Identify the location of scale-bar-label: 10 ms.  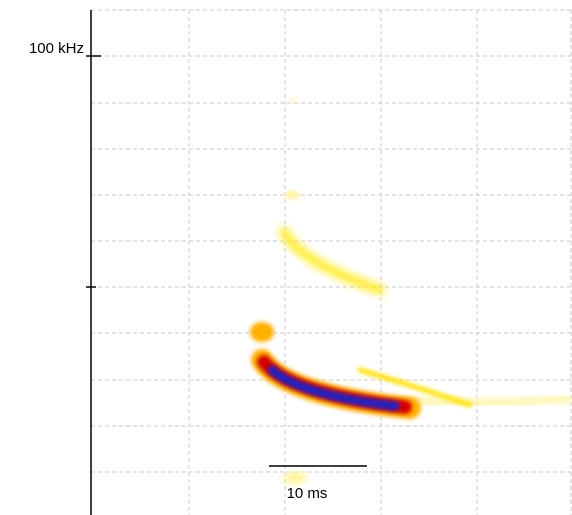
(307, 493).